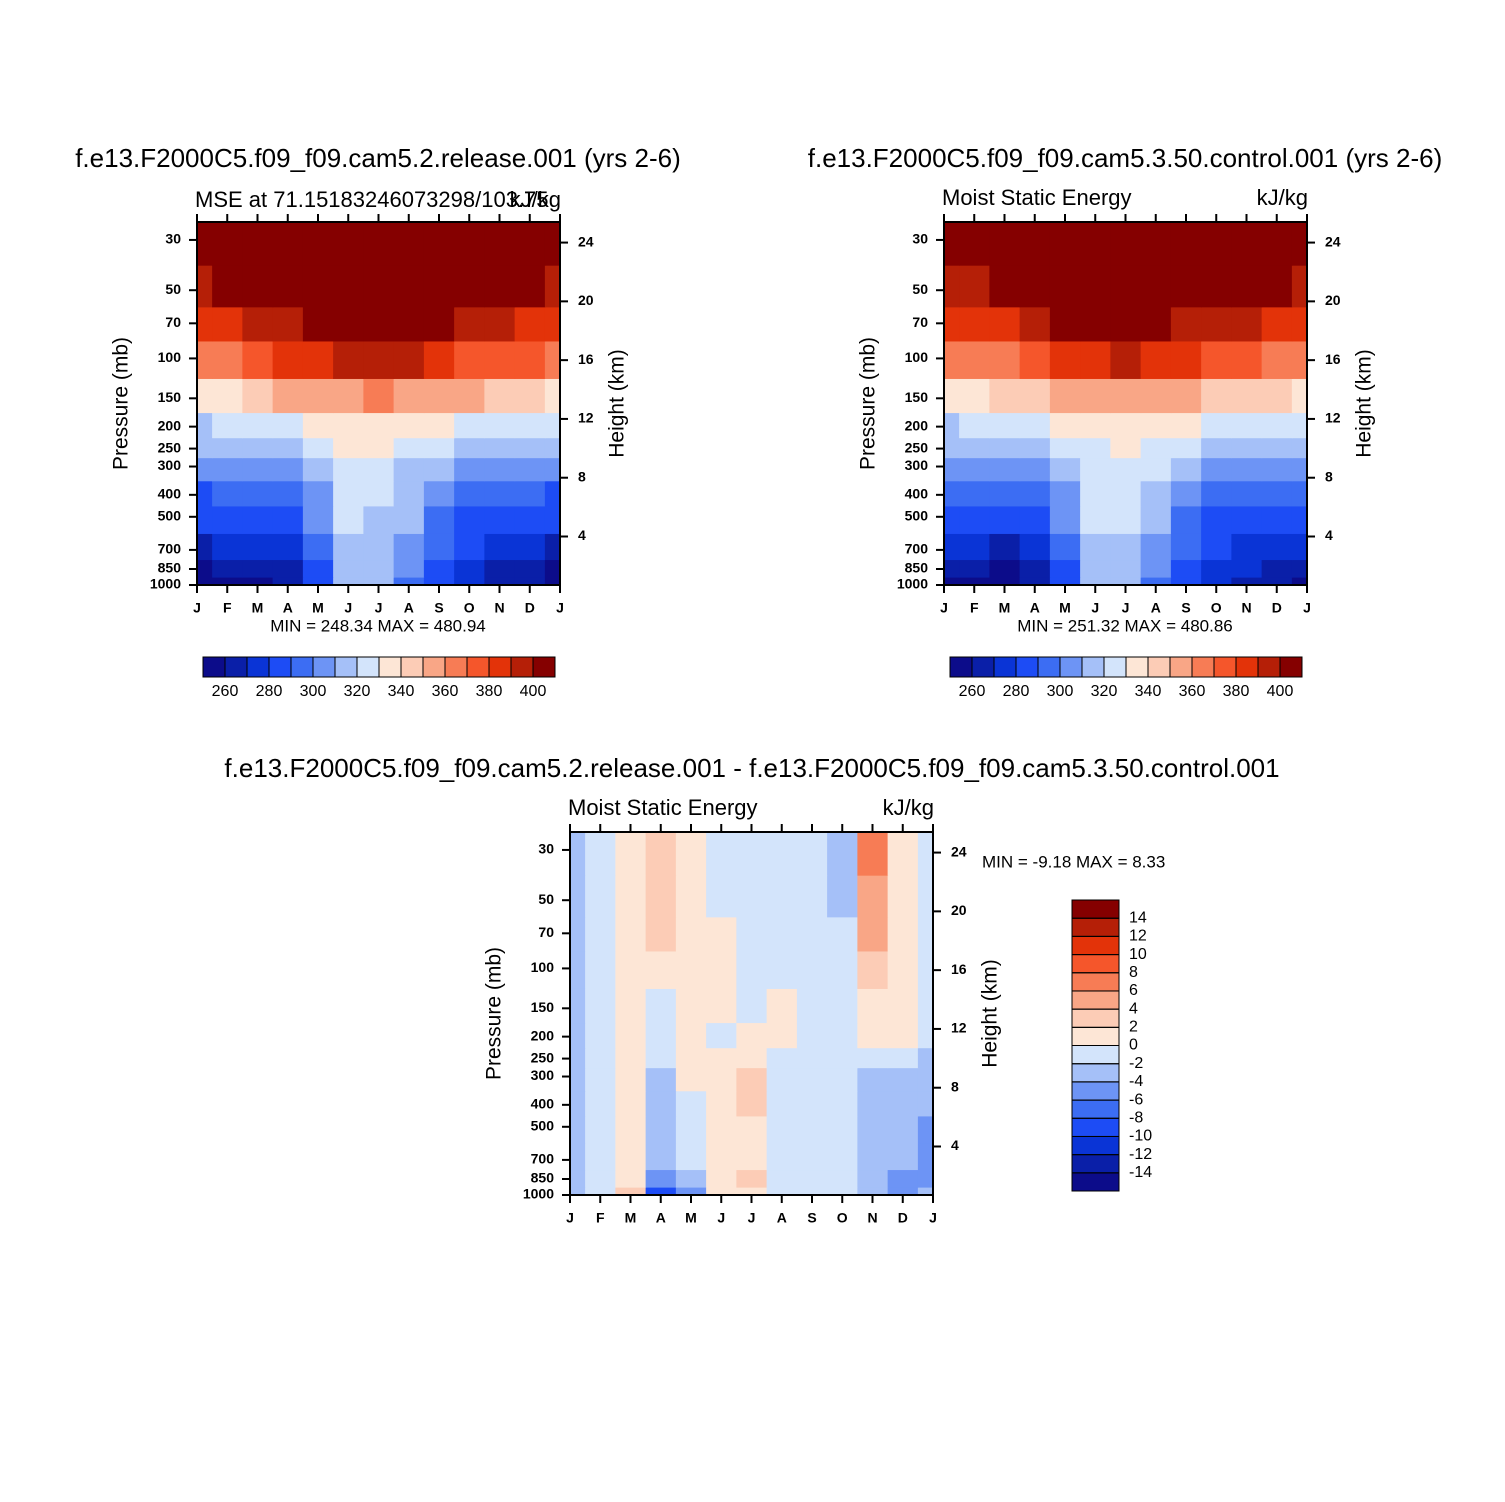 Image resolution: width=1505 pixels, height=1502 pixels. What do you see at coordinates (1133, 1045) in the screenshot?
I see `colorbar-label: 0` at bounding box center [1133, 1045].